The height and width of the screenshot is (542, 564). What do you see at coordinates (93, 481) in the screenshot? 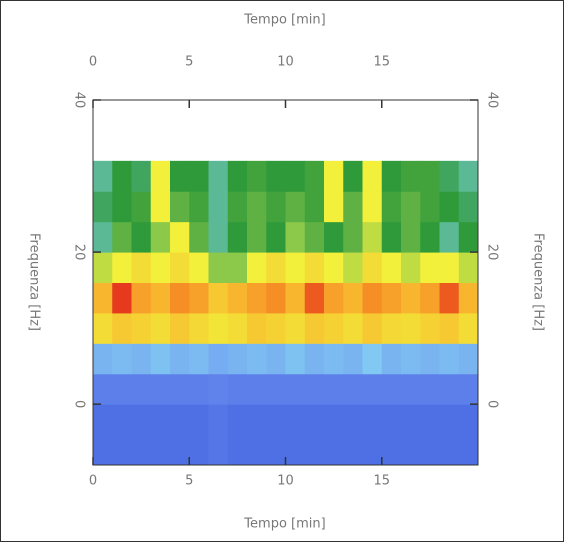
I see `x-tick-label: 0` at bounding box center [93, 481].